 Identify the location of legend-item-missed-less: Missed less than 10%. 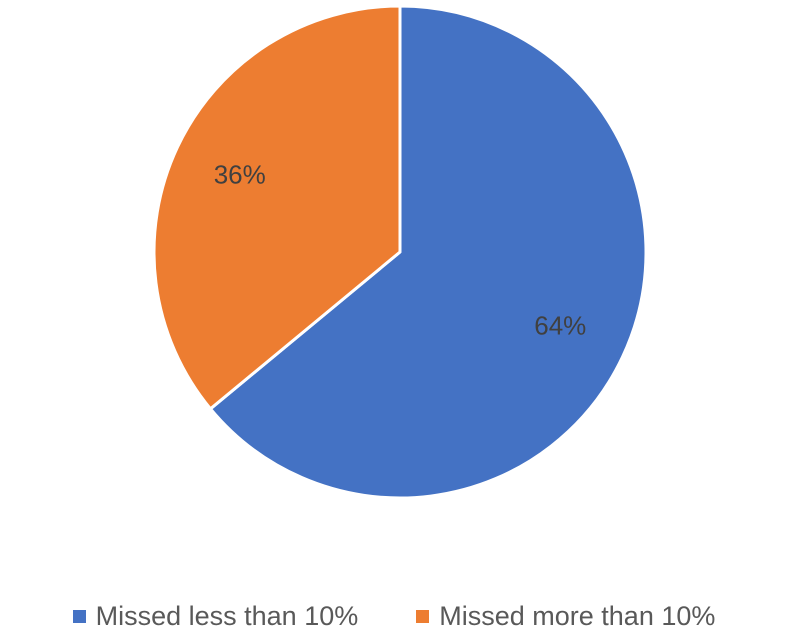
(215, 616).